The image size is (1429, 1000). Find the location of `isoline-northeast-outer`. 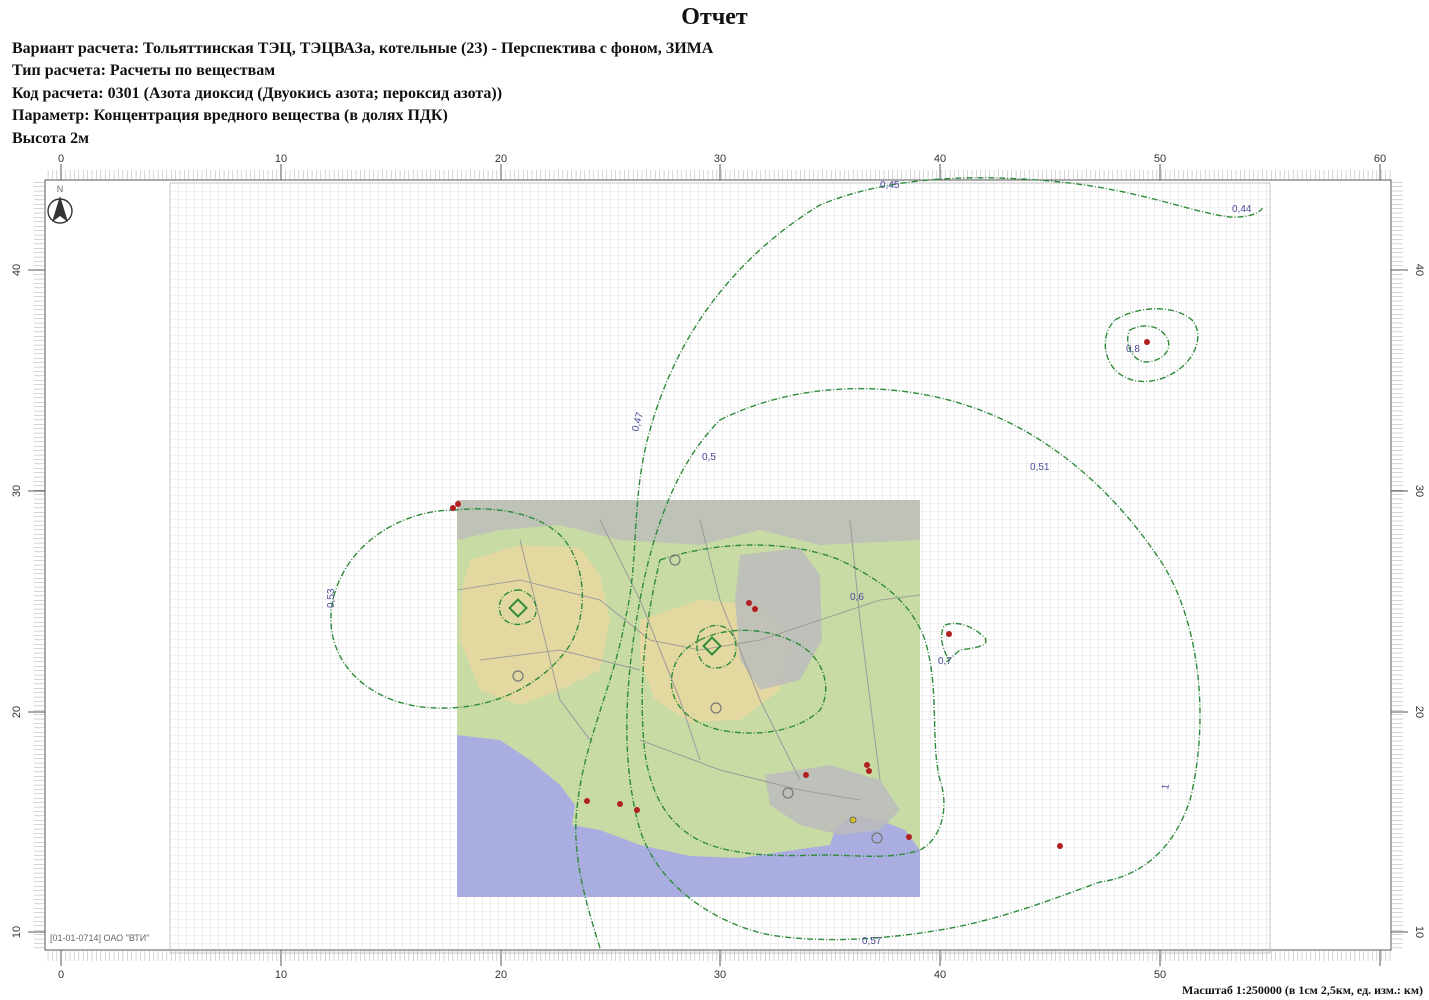

isoline-northeast-outer is located at coordinates (1151, 345).